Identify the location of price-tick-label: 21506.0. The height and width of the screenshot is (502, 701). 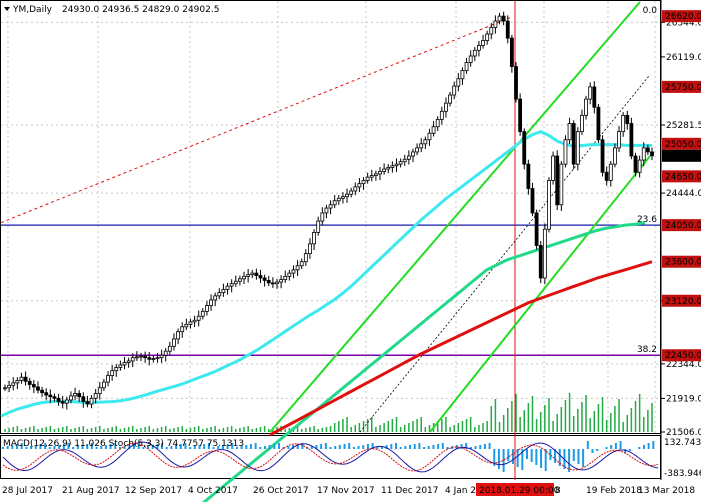
(683, 433).